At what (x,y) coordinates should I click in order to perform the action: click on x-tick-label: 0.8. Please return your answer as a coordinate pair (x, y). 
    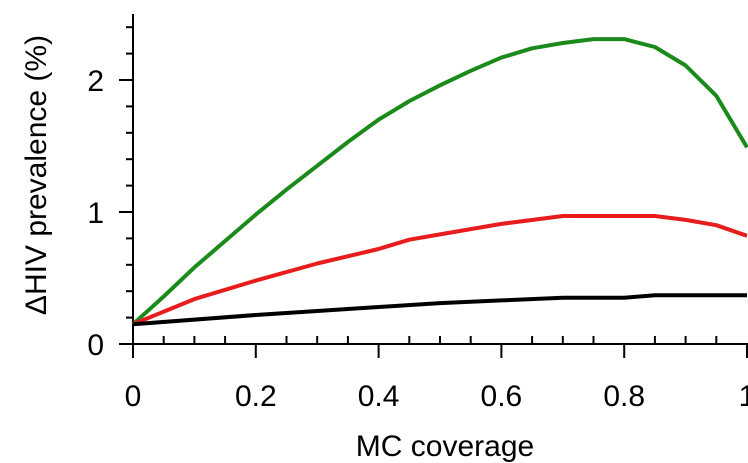
    Looking at the image, I should click on (624, 396).